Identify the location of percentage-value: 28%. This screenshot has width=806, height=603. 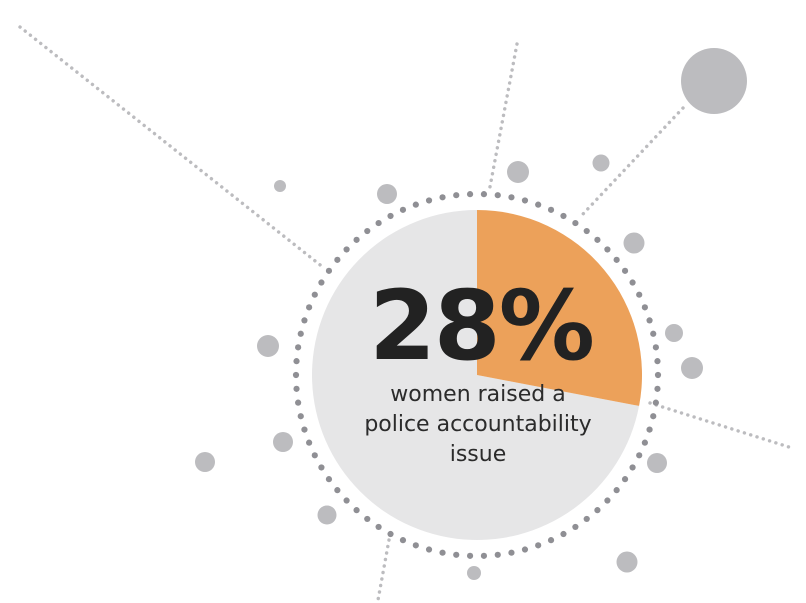
(482, 326).